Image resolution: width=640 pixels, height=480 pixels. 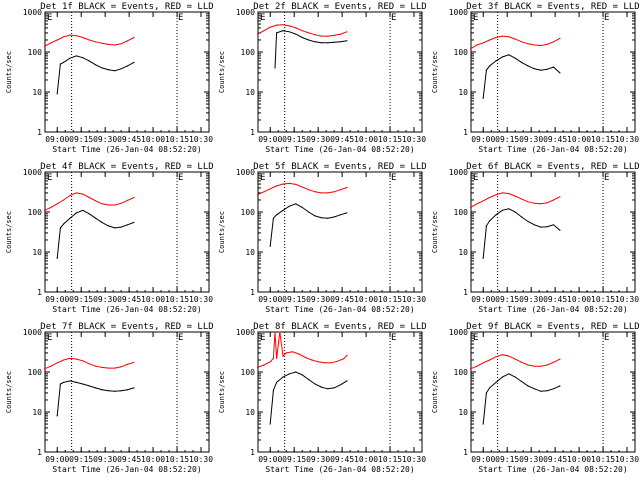 I want to click on x-tick-label: 09:00, so click(x=270, y=459).